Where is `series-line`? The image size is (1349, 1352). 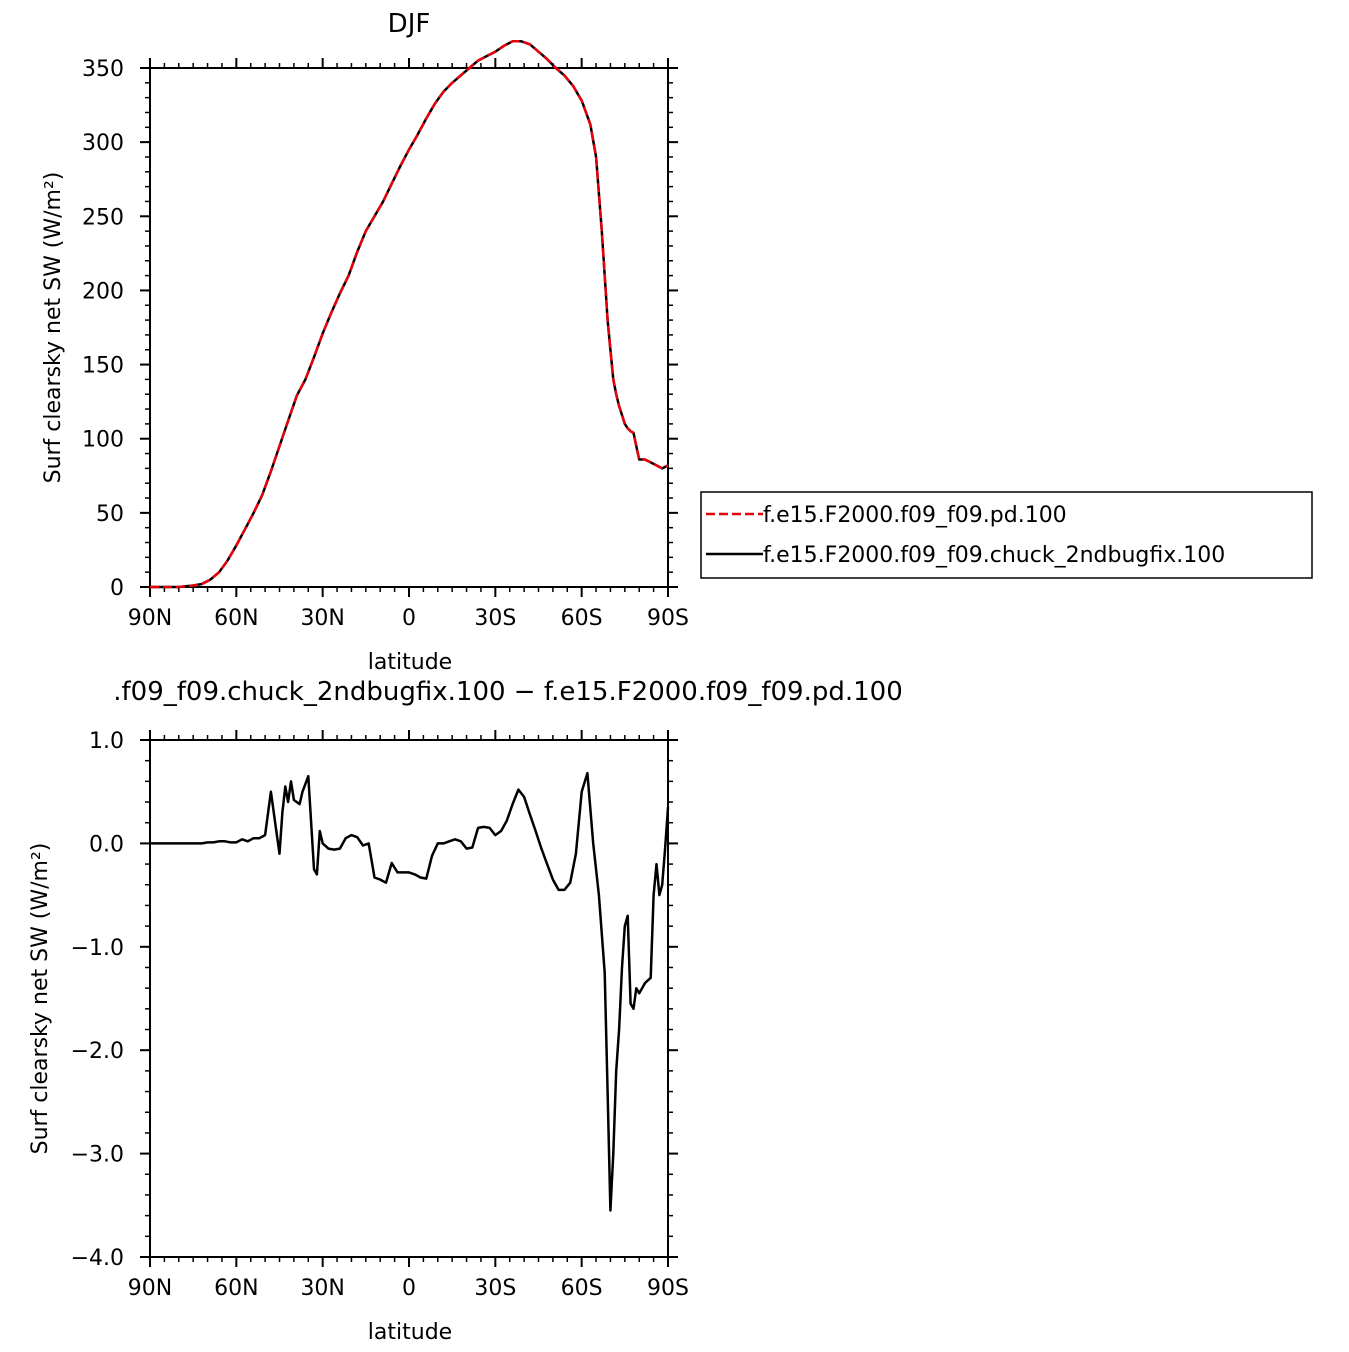
series-line is located at coordinates (410, 991).